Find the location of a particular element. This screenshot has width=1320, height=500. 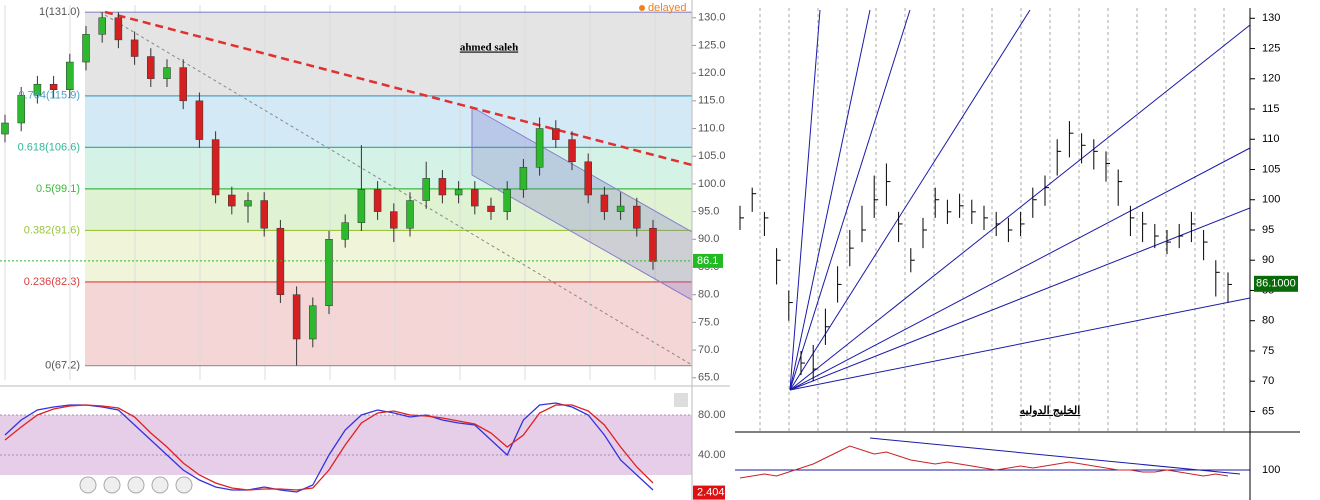

scroll-buttons is located at coordinates (136, 485).